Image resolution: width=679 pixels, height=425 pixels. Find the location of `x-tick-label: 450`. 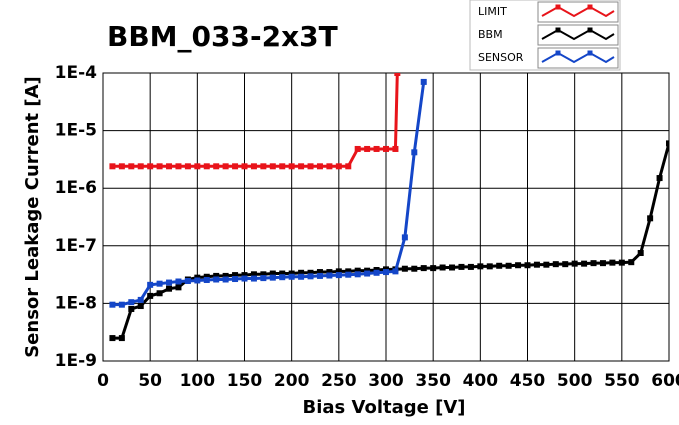

x-tick-label: 450 is located at coordinates (528, 381).